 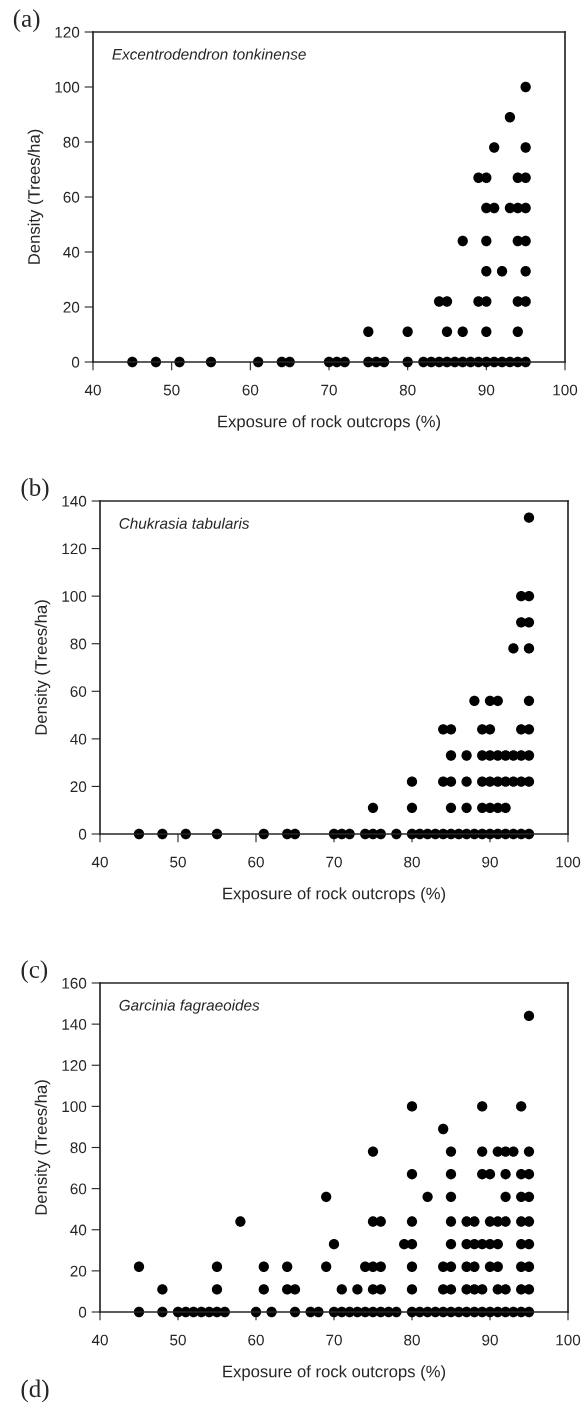 I want to click on annotation: Excentrodendron tonkinense, so click(x=209, y=54).